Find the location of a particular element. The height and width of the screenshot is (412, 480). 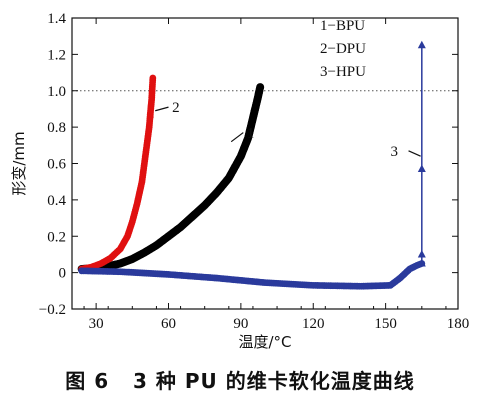

legend: 1−BPU 2−DPU 3−HPU is located at coordinates (343, 49).